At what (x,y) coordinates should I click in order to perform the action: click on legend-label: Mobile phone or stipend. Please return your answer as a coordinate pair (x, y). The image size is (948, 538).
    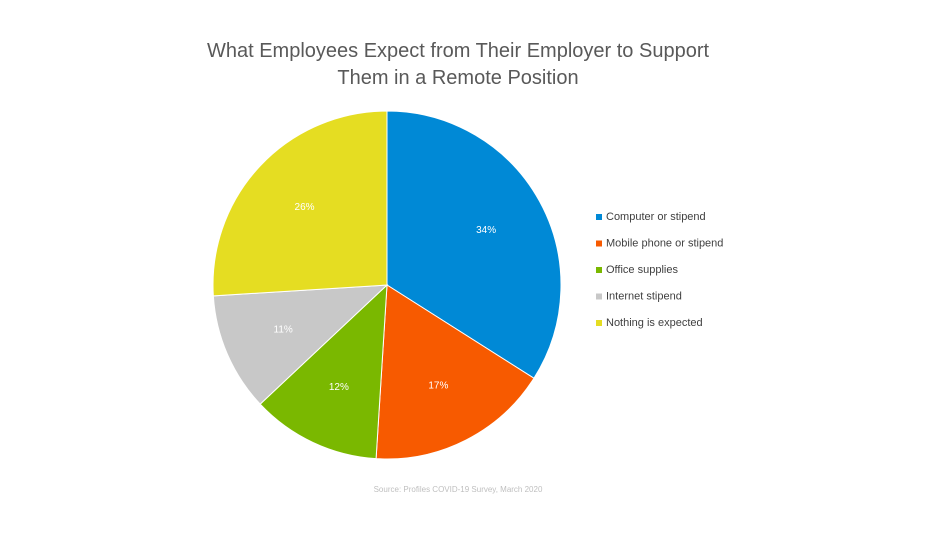
    Looking at the image, I should click on (664, 243).